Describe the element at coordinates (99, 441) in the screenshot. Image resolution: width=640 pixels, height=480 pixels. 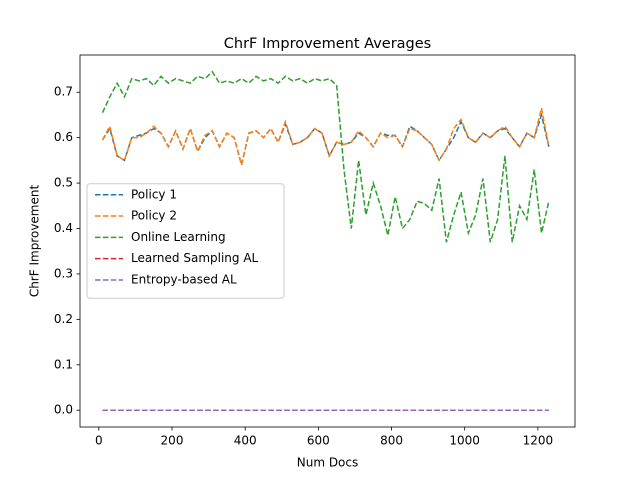
I see `x-tick-label: 0` at that location.